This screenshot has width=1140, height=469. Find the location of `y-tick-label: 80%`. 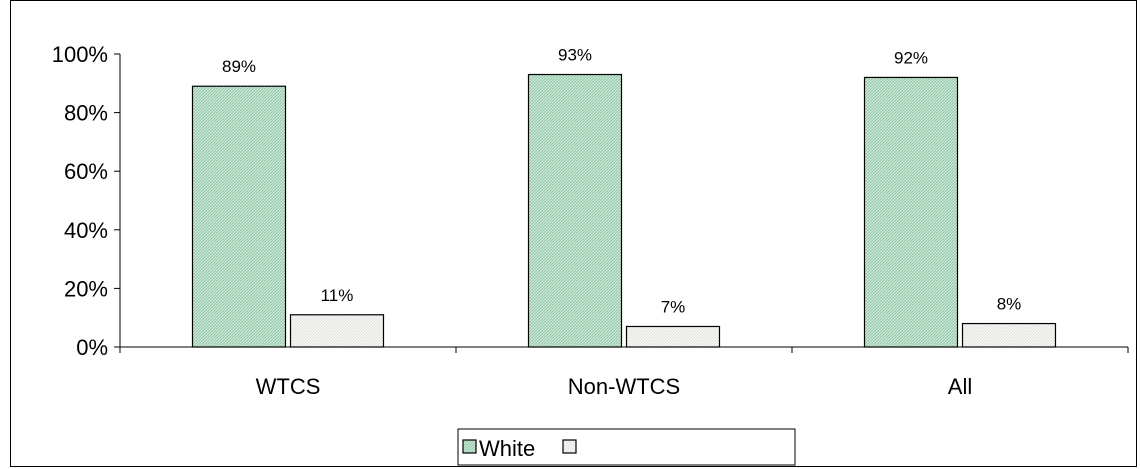

y-tick-label: 80% is located at coordinates (86, 113).